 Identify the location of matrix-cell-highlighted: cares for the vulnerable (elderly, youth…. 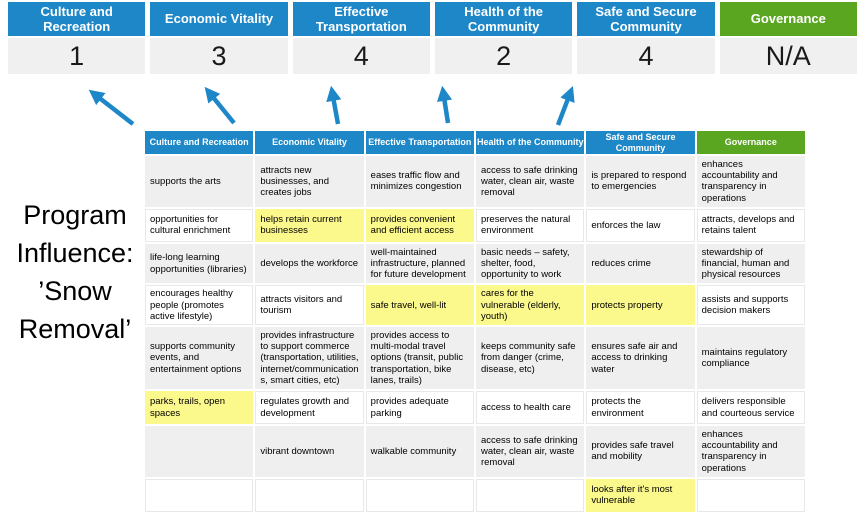
(530, 305).